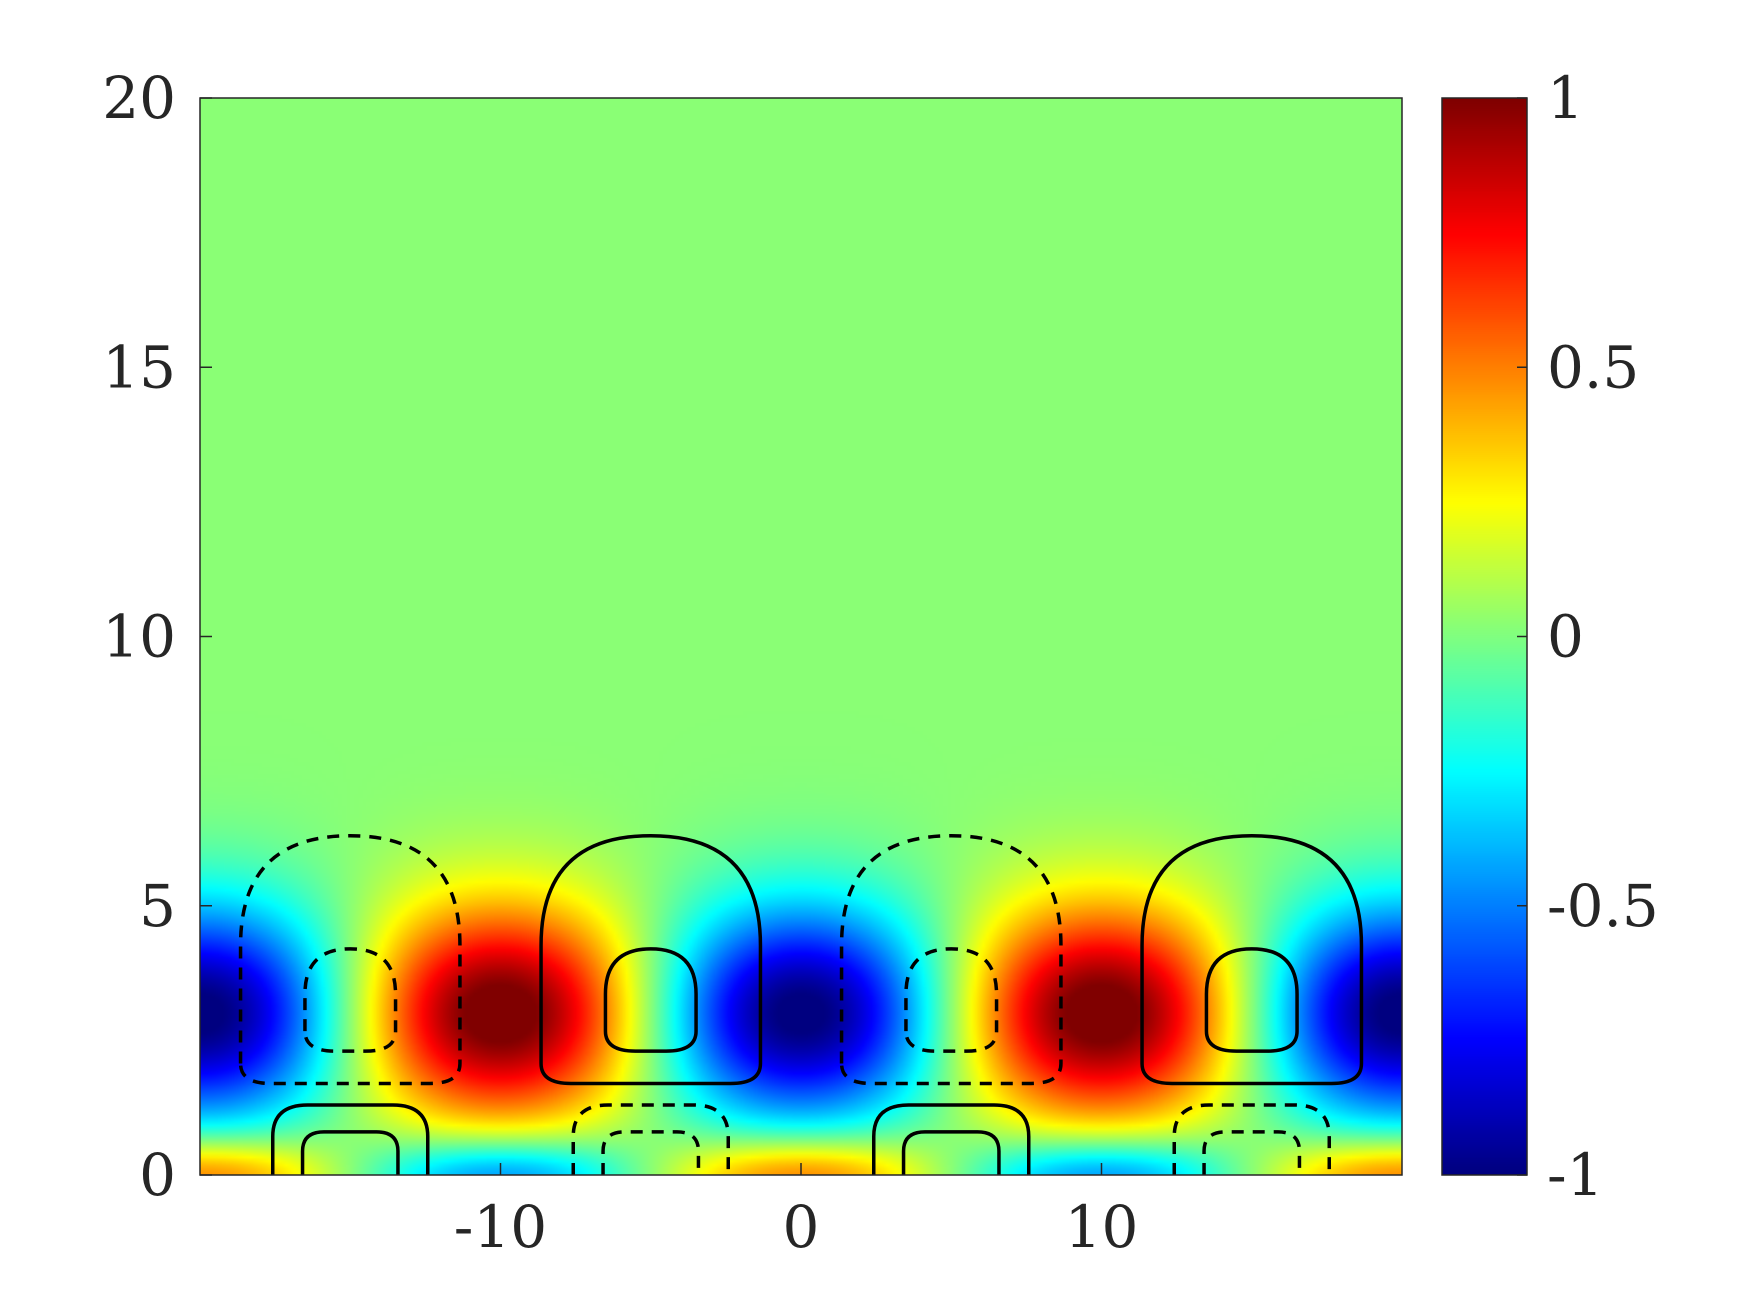 The width and height of the screenshot is (1750, 1313). I want to click on colorbar-tick-label: 0.5, so click(1593, 367).